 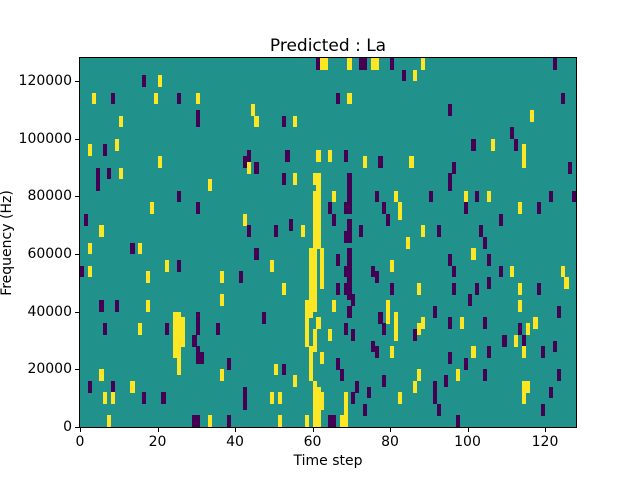 I want to click on y-tick-label: 60000, so click(x=49, y=254).